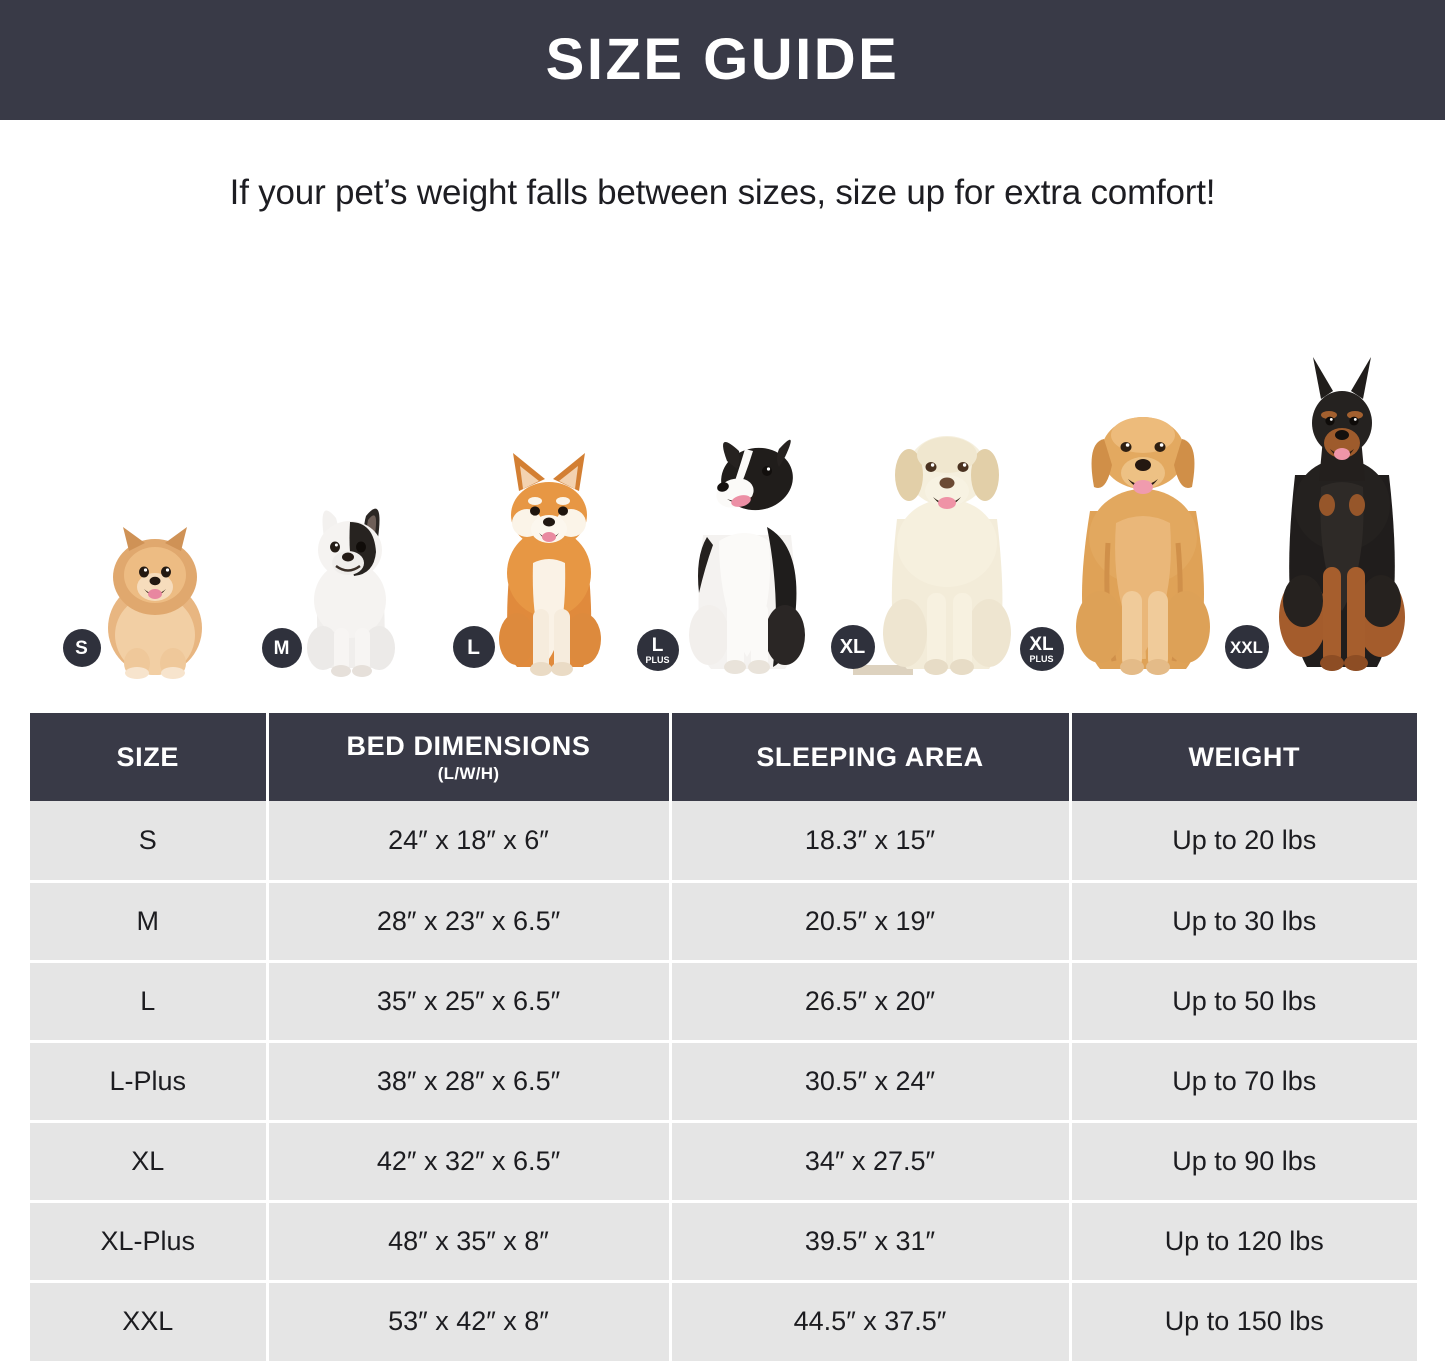  Describe the element at coordinates (469, 1242) in the screenshot. I see `cell-bed-dimensions: 48″ x 35″ x 8″` at that location.